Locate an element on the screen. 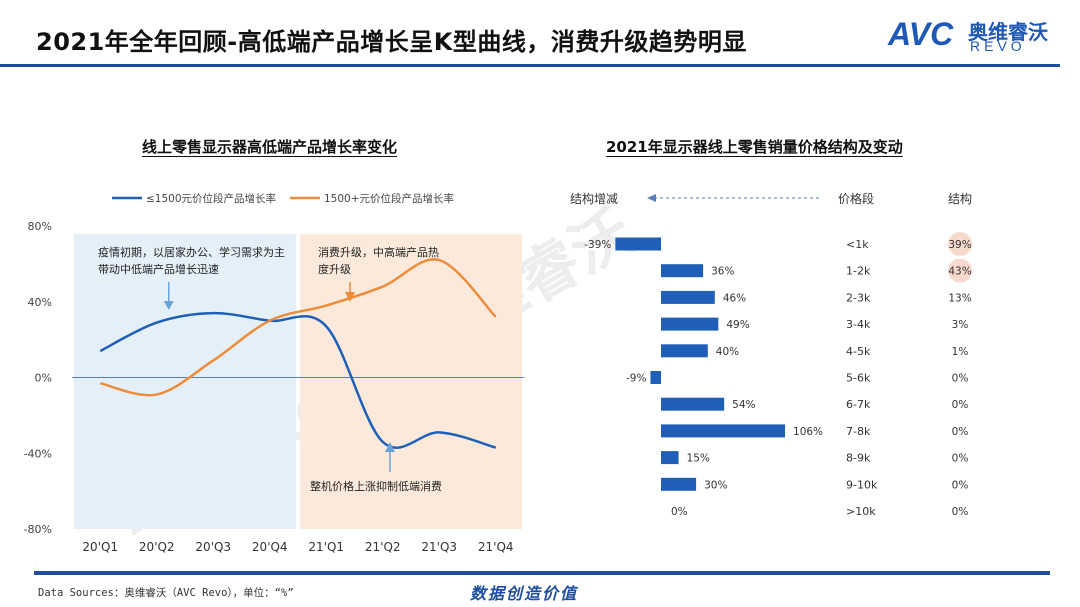 Image resolution: width=1080 pixels, height=607 pixels. price-segment-label: <1k is located at coordinates (857, 244).